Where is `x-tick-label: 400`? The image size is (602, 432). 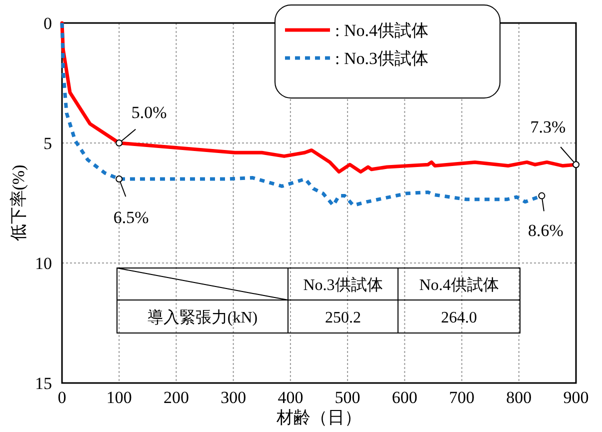 x-tick-label: 400 is located at coordinates (291, 397).